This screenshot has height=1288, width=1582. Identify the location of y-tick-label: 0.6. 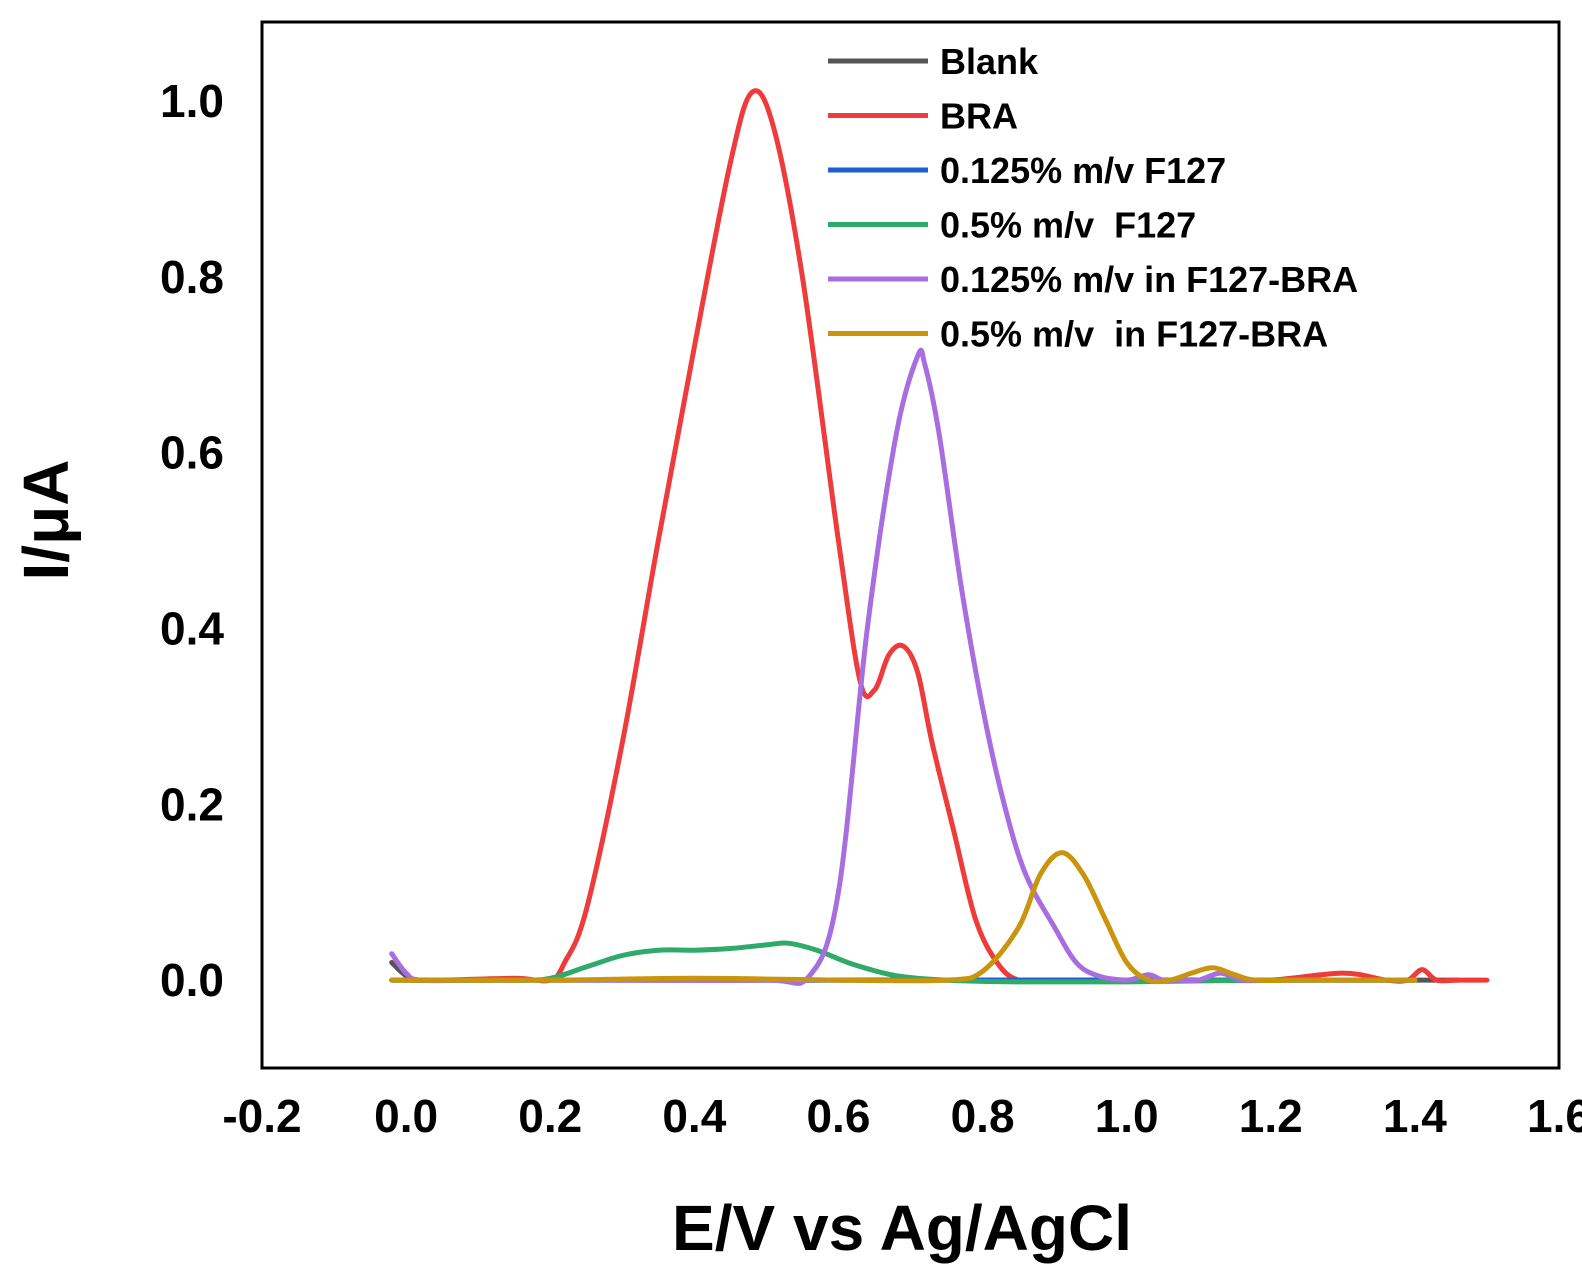
(192, 453).